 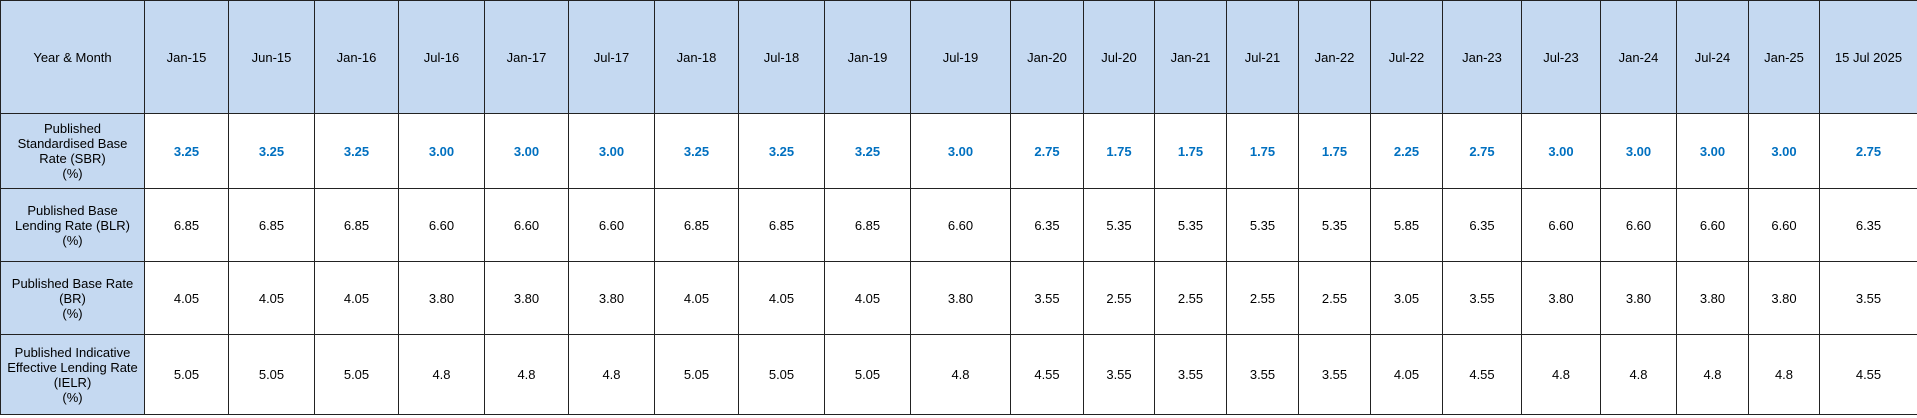 I want to click on cell: 5.85, so click(x=1406, y=225).